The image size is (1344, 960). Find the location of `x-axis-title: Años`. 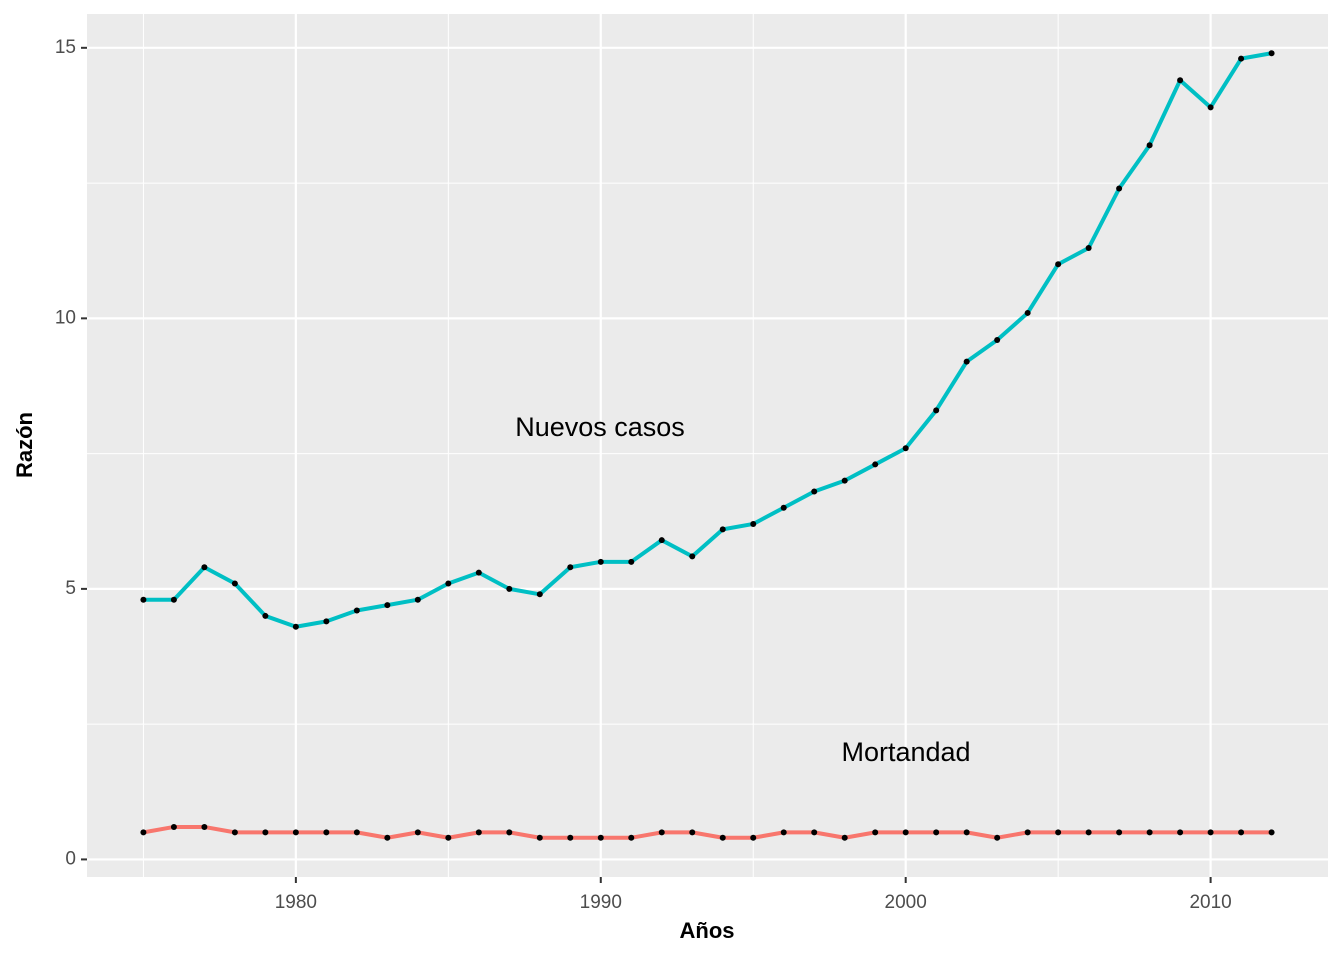

x-axis-title: Años is located at coordinates (707, 930).